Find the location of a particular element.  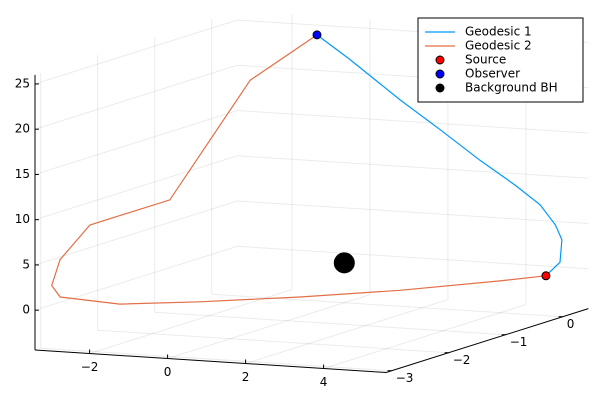

z-tick-label: 10 is located at coordinates (22, 219).